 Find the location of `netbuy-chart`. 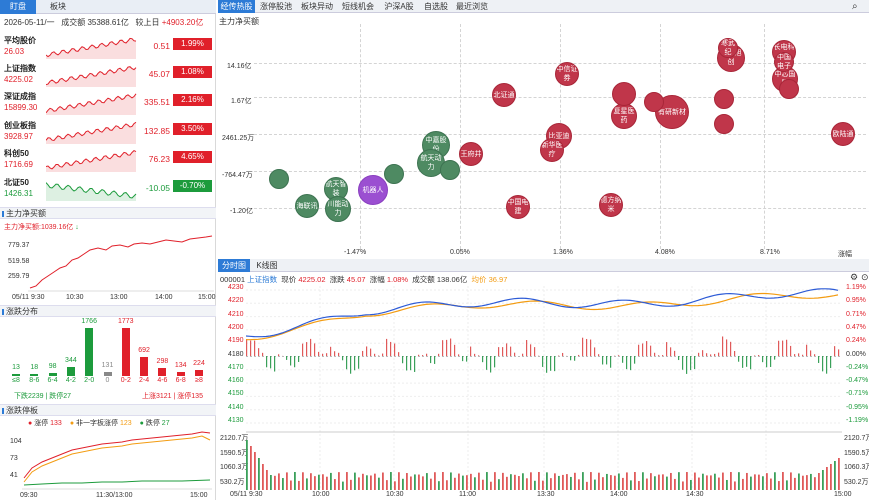

netbuy-chart is located at coordinates (121, 263).